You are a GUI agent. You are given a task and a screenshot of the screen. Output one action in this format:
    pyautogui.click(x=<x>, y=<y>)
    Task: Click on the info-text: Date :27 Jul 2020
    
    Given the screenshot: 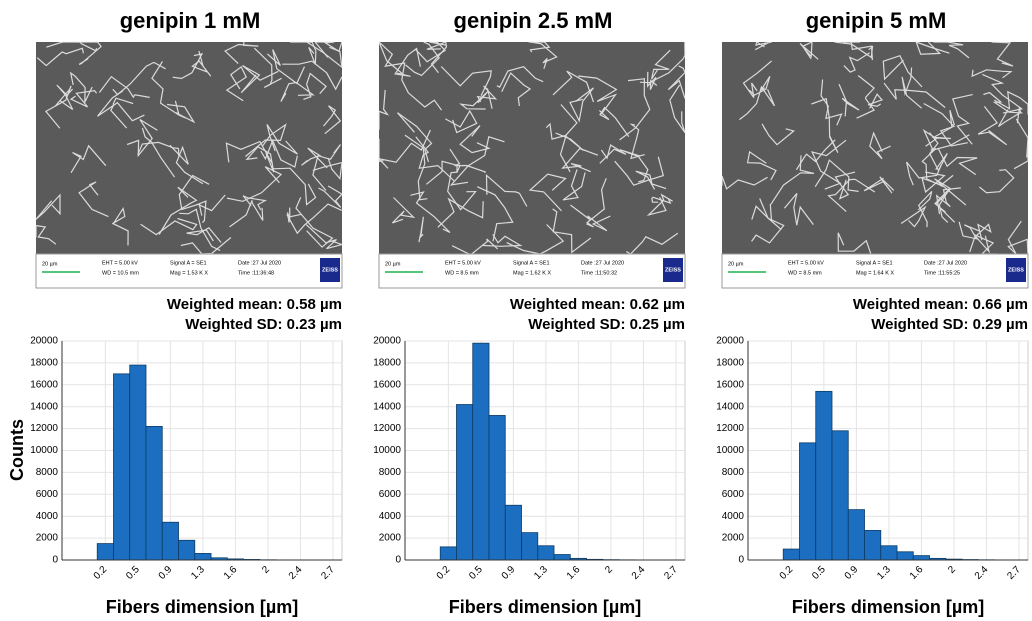 What is the action you would take?
    pyautogui.click(x=259, y=263)
    